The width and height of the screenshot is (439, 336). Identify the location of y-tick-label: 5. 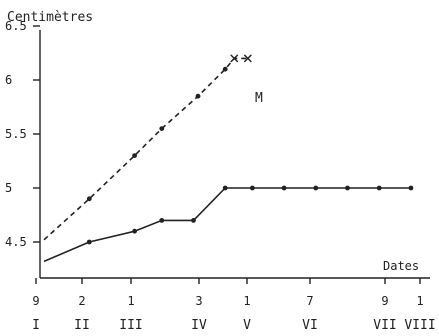
(8, 188).